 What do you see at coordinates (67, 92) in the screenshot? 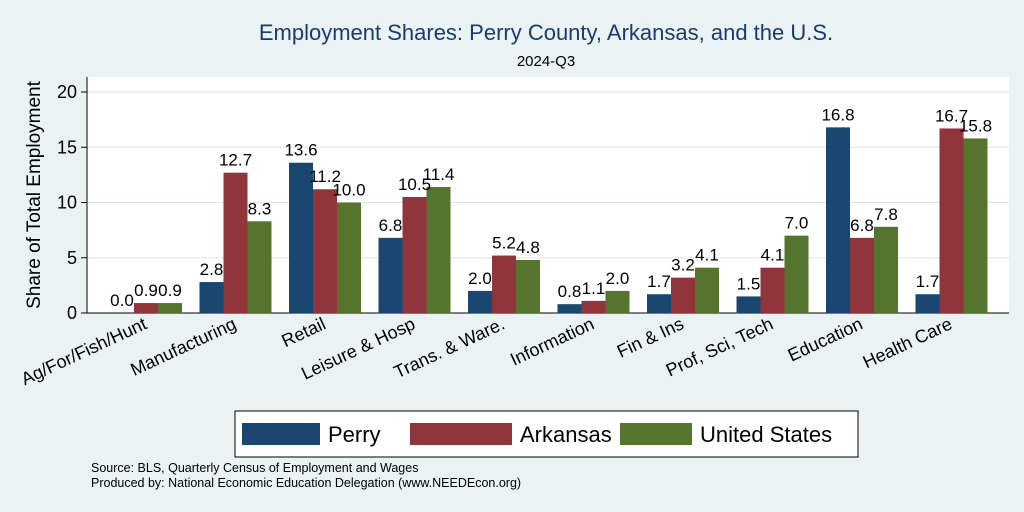
I see `y-tick-label: 20` at bounding box center [67, 92].